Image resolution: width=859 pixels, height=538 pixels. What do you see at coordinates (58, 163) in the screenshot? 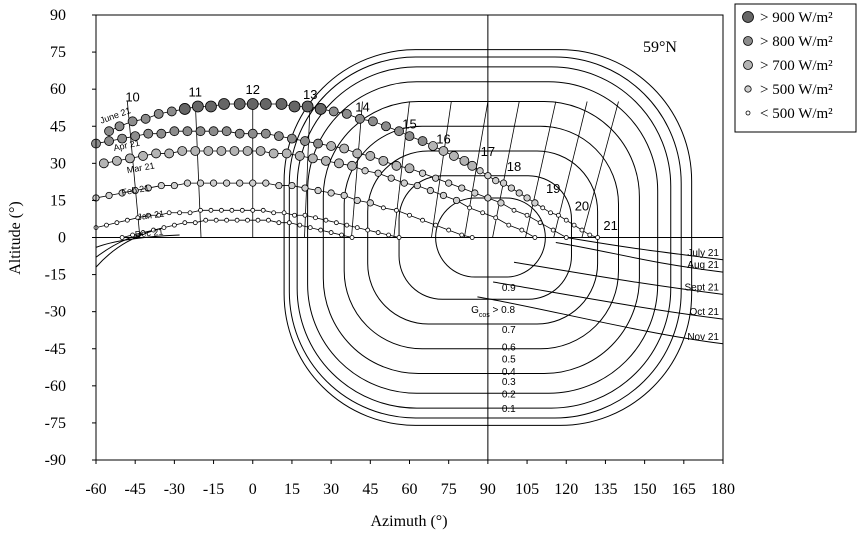
I see `y-tick-label: 30` at bounding box center [58, 163].